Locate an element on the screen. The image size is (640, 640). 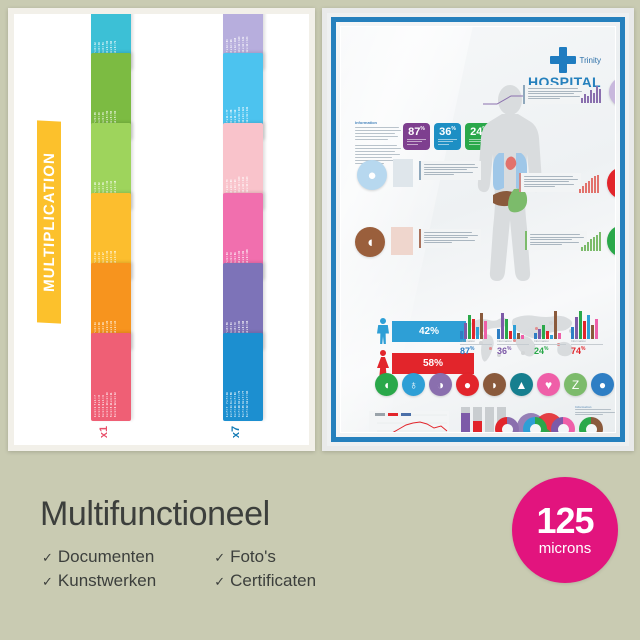
stat-badge: 87% is located at coordinates (416, 136).